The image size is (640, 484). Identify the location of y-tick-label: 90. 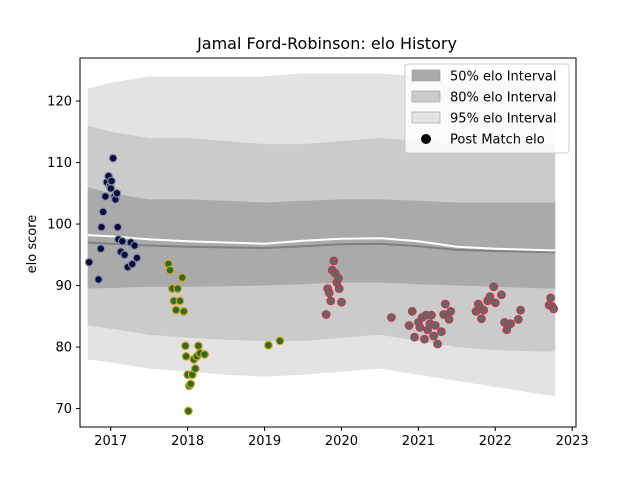
(63, 286).